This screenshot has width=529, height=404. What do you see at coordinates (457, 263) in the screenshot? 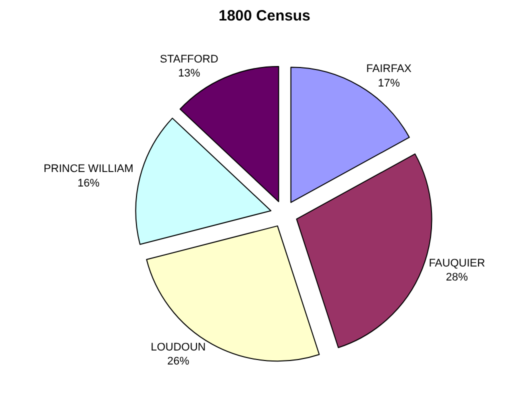
I see `slice-label: FAUQUIER` at bounding box center [457, 263].